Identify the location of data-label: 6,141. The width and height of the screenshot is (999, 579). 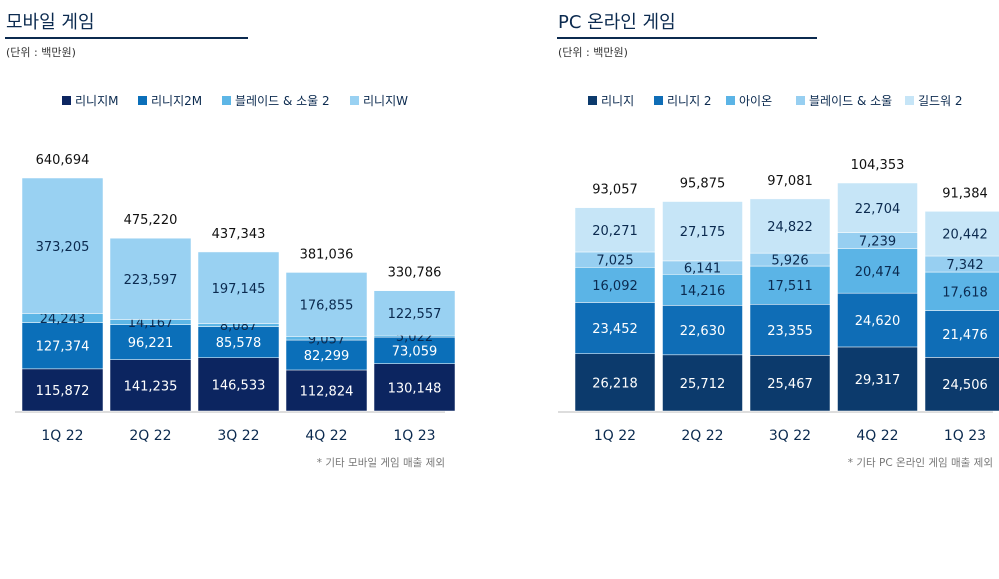
(702, 269).